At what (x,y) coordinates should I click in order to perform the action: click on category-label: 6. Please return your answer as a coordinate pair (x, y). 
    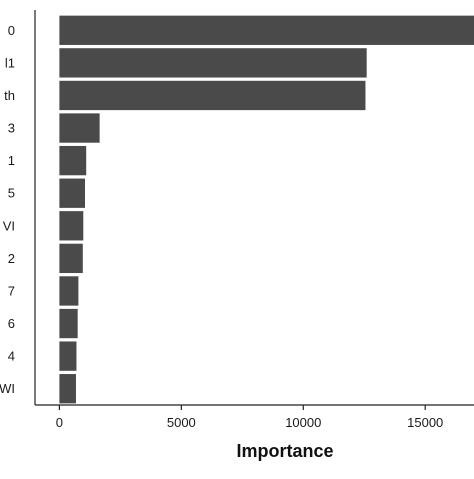
    Looking at the image, I should click on (11, 323).